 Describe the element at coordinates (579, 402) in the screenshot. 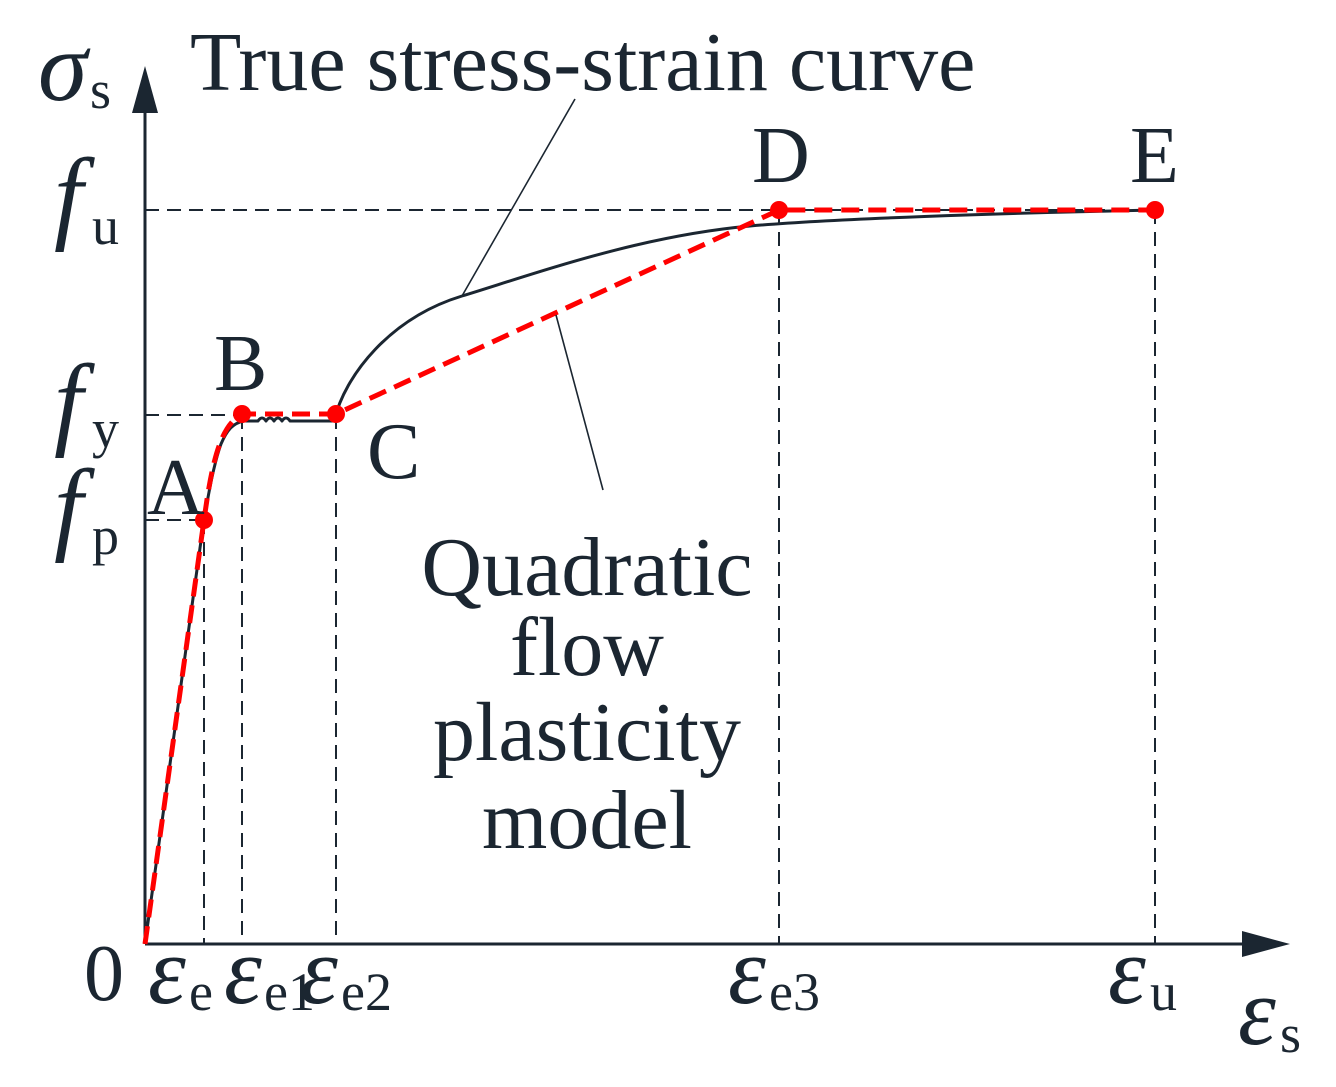

I see `model-leader-line` at that location.